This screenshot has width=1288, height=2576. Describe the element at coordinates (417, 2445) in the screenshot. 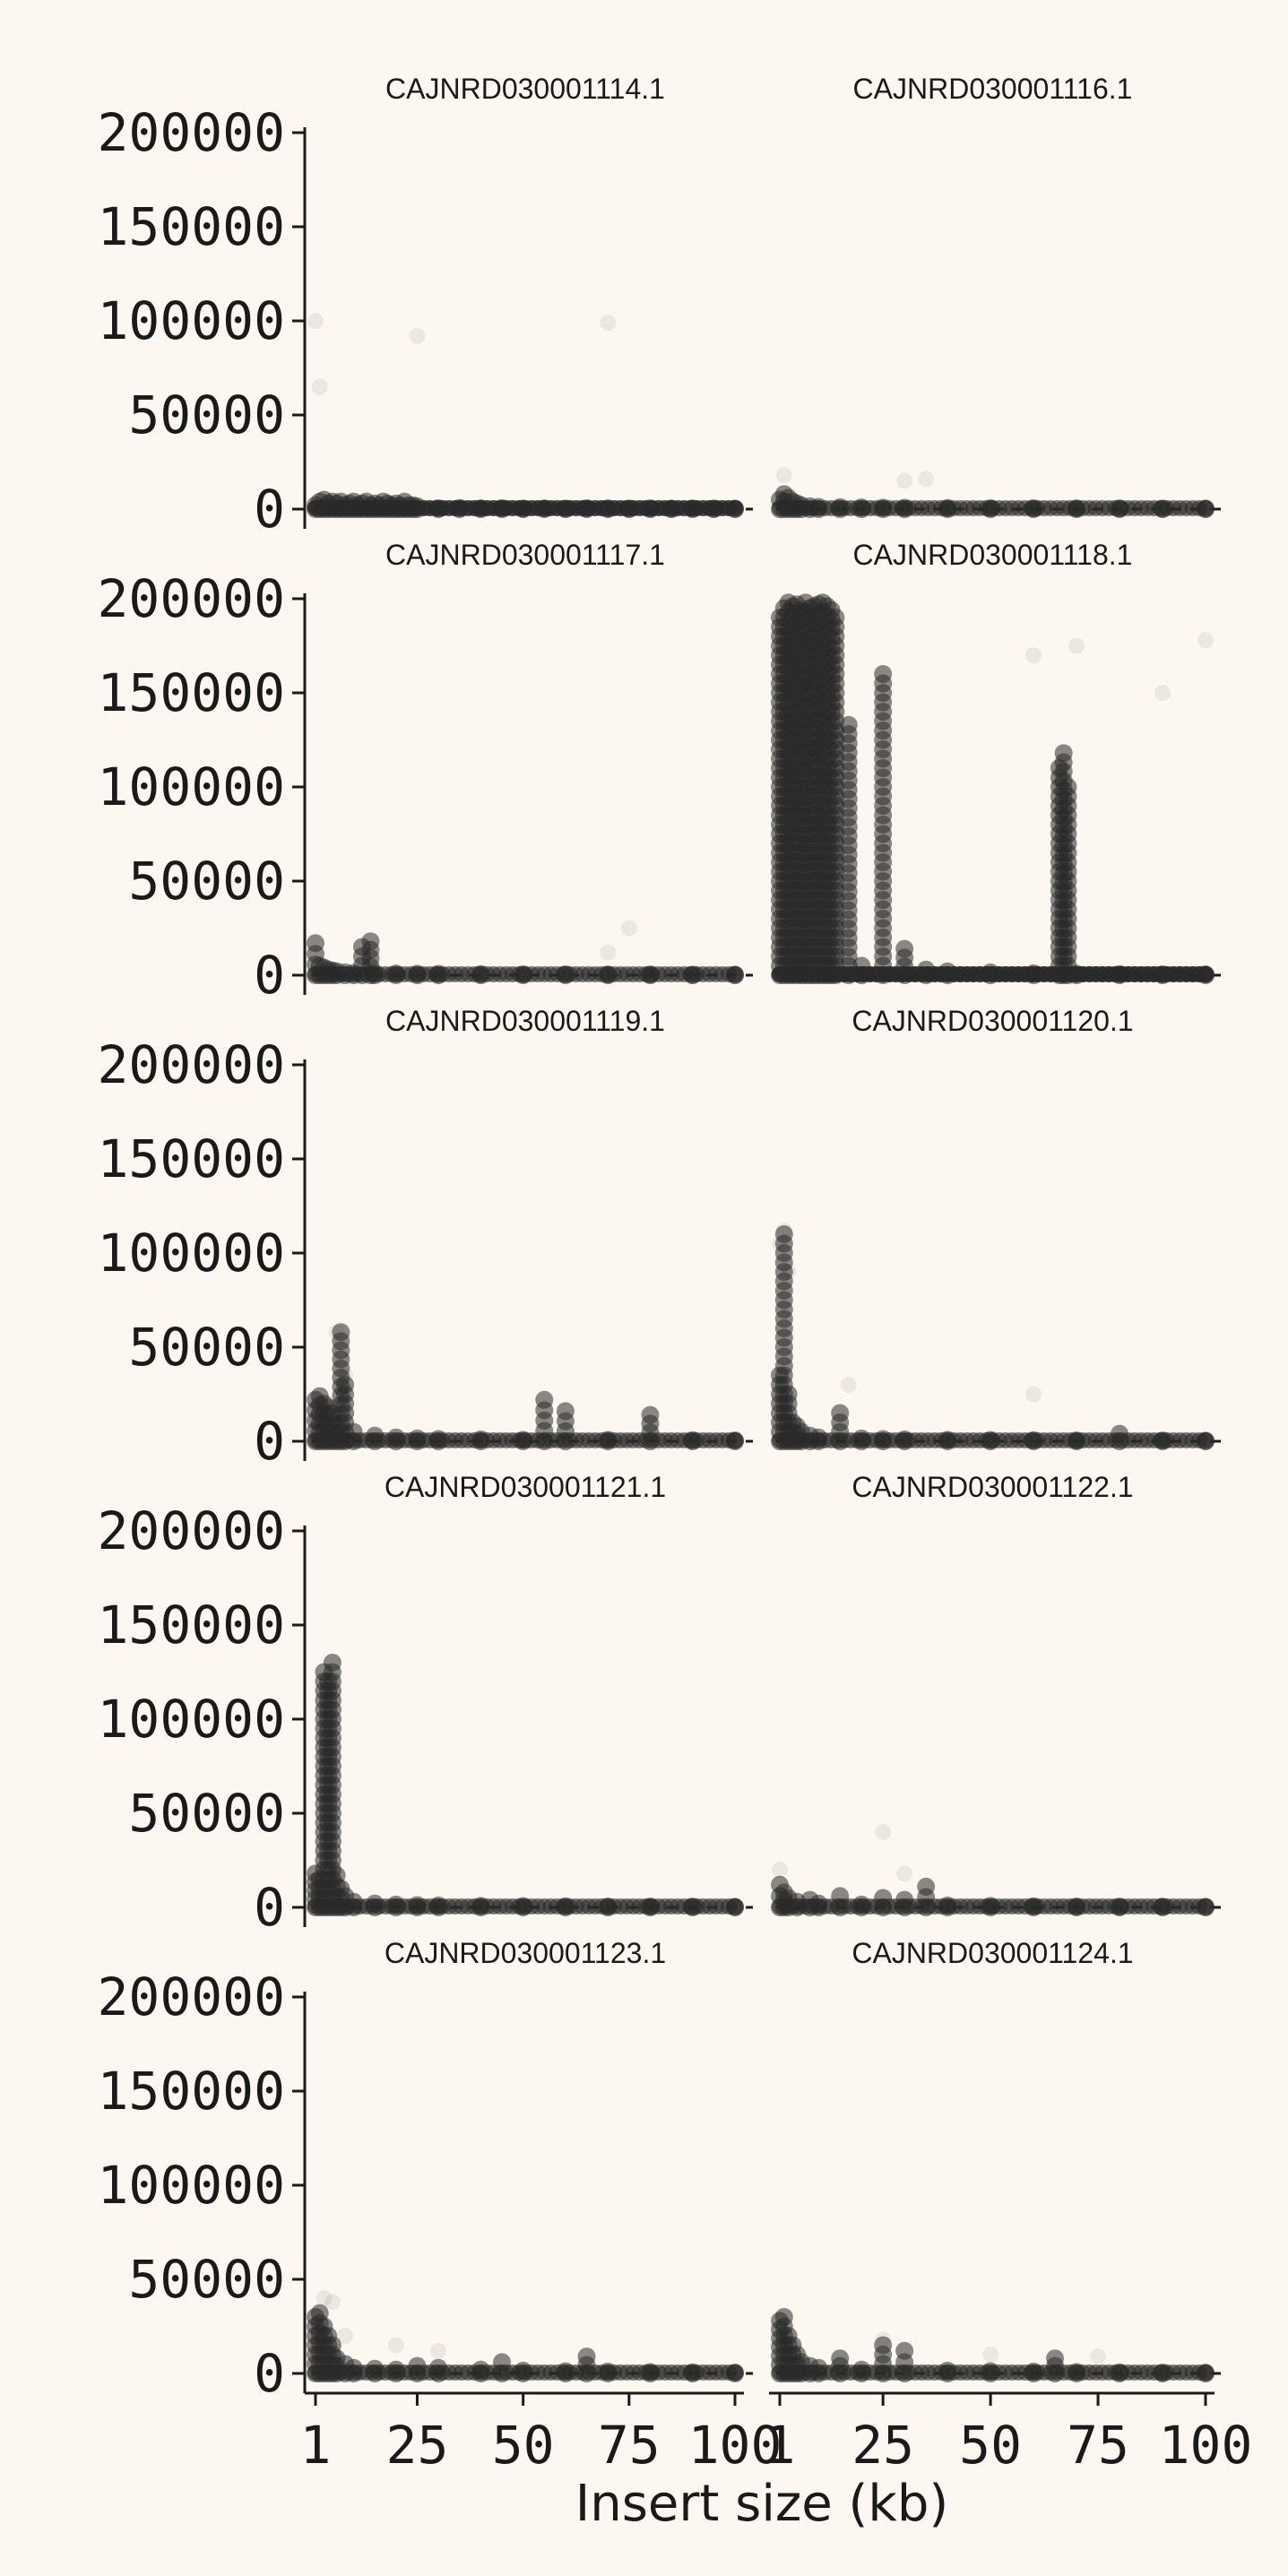

I see `x-tick-label: 25` at that location.